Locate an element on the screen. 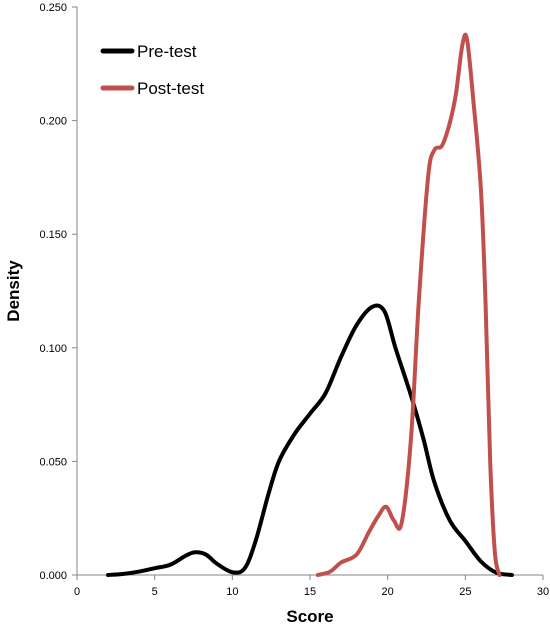 The height and width of the screenshot is (630, 550). y-tick-label: 0.150 is located at coordinates (53, 235).